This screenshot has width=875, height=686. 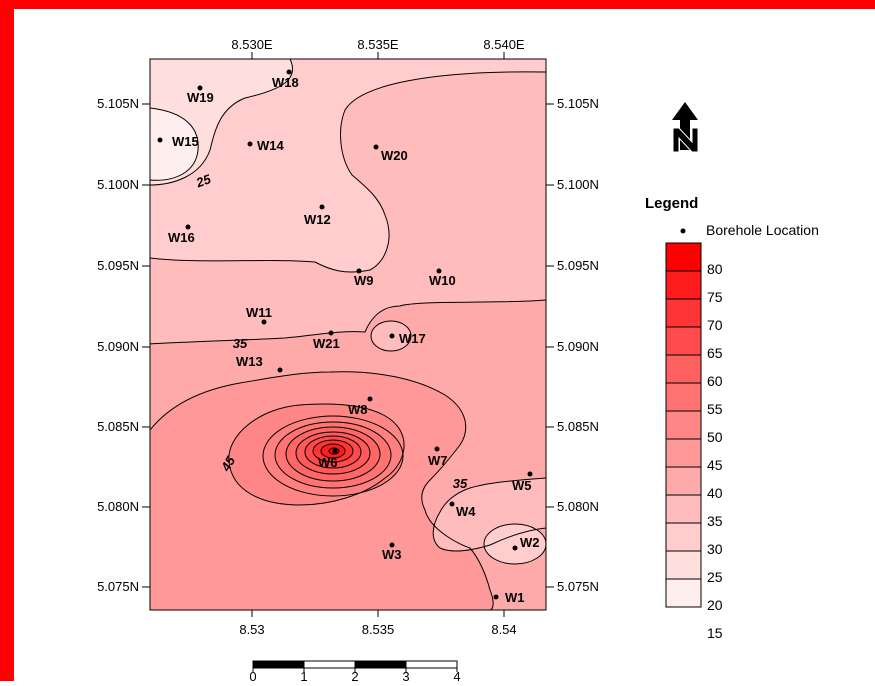 I want to click on legend-borehole-label: Borehole Location, so click(x=762, y=230).